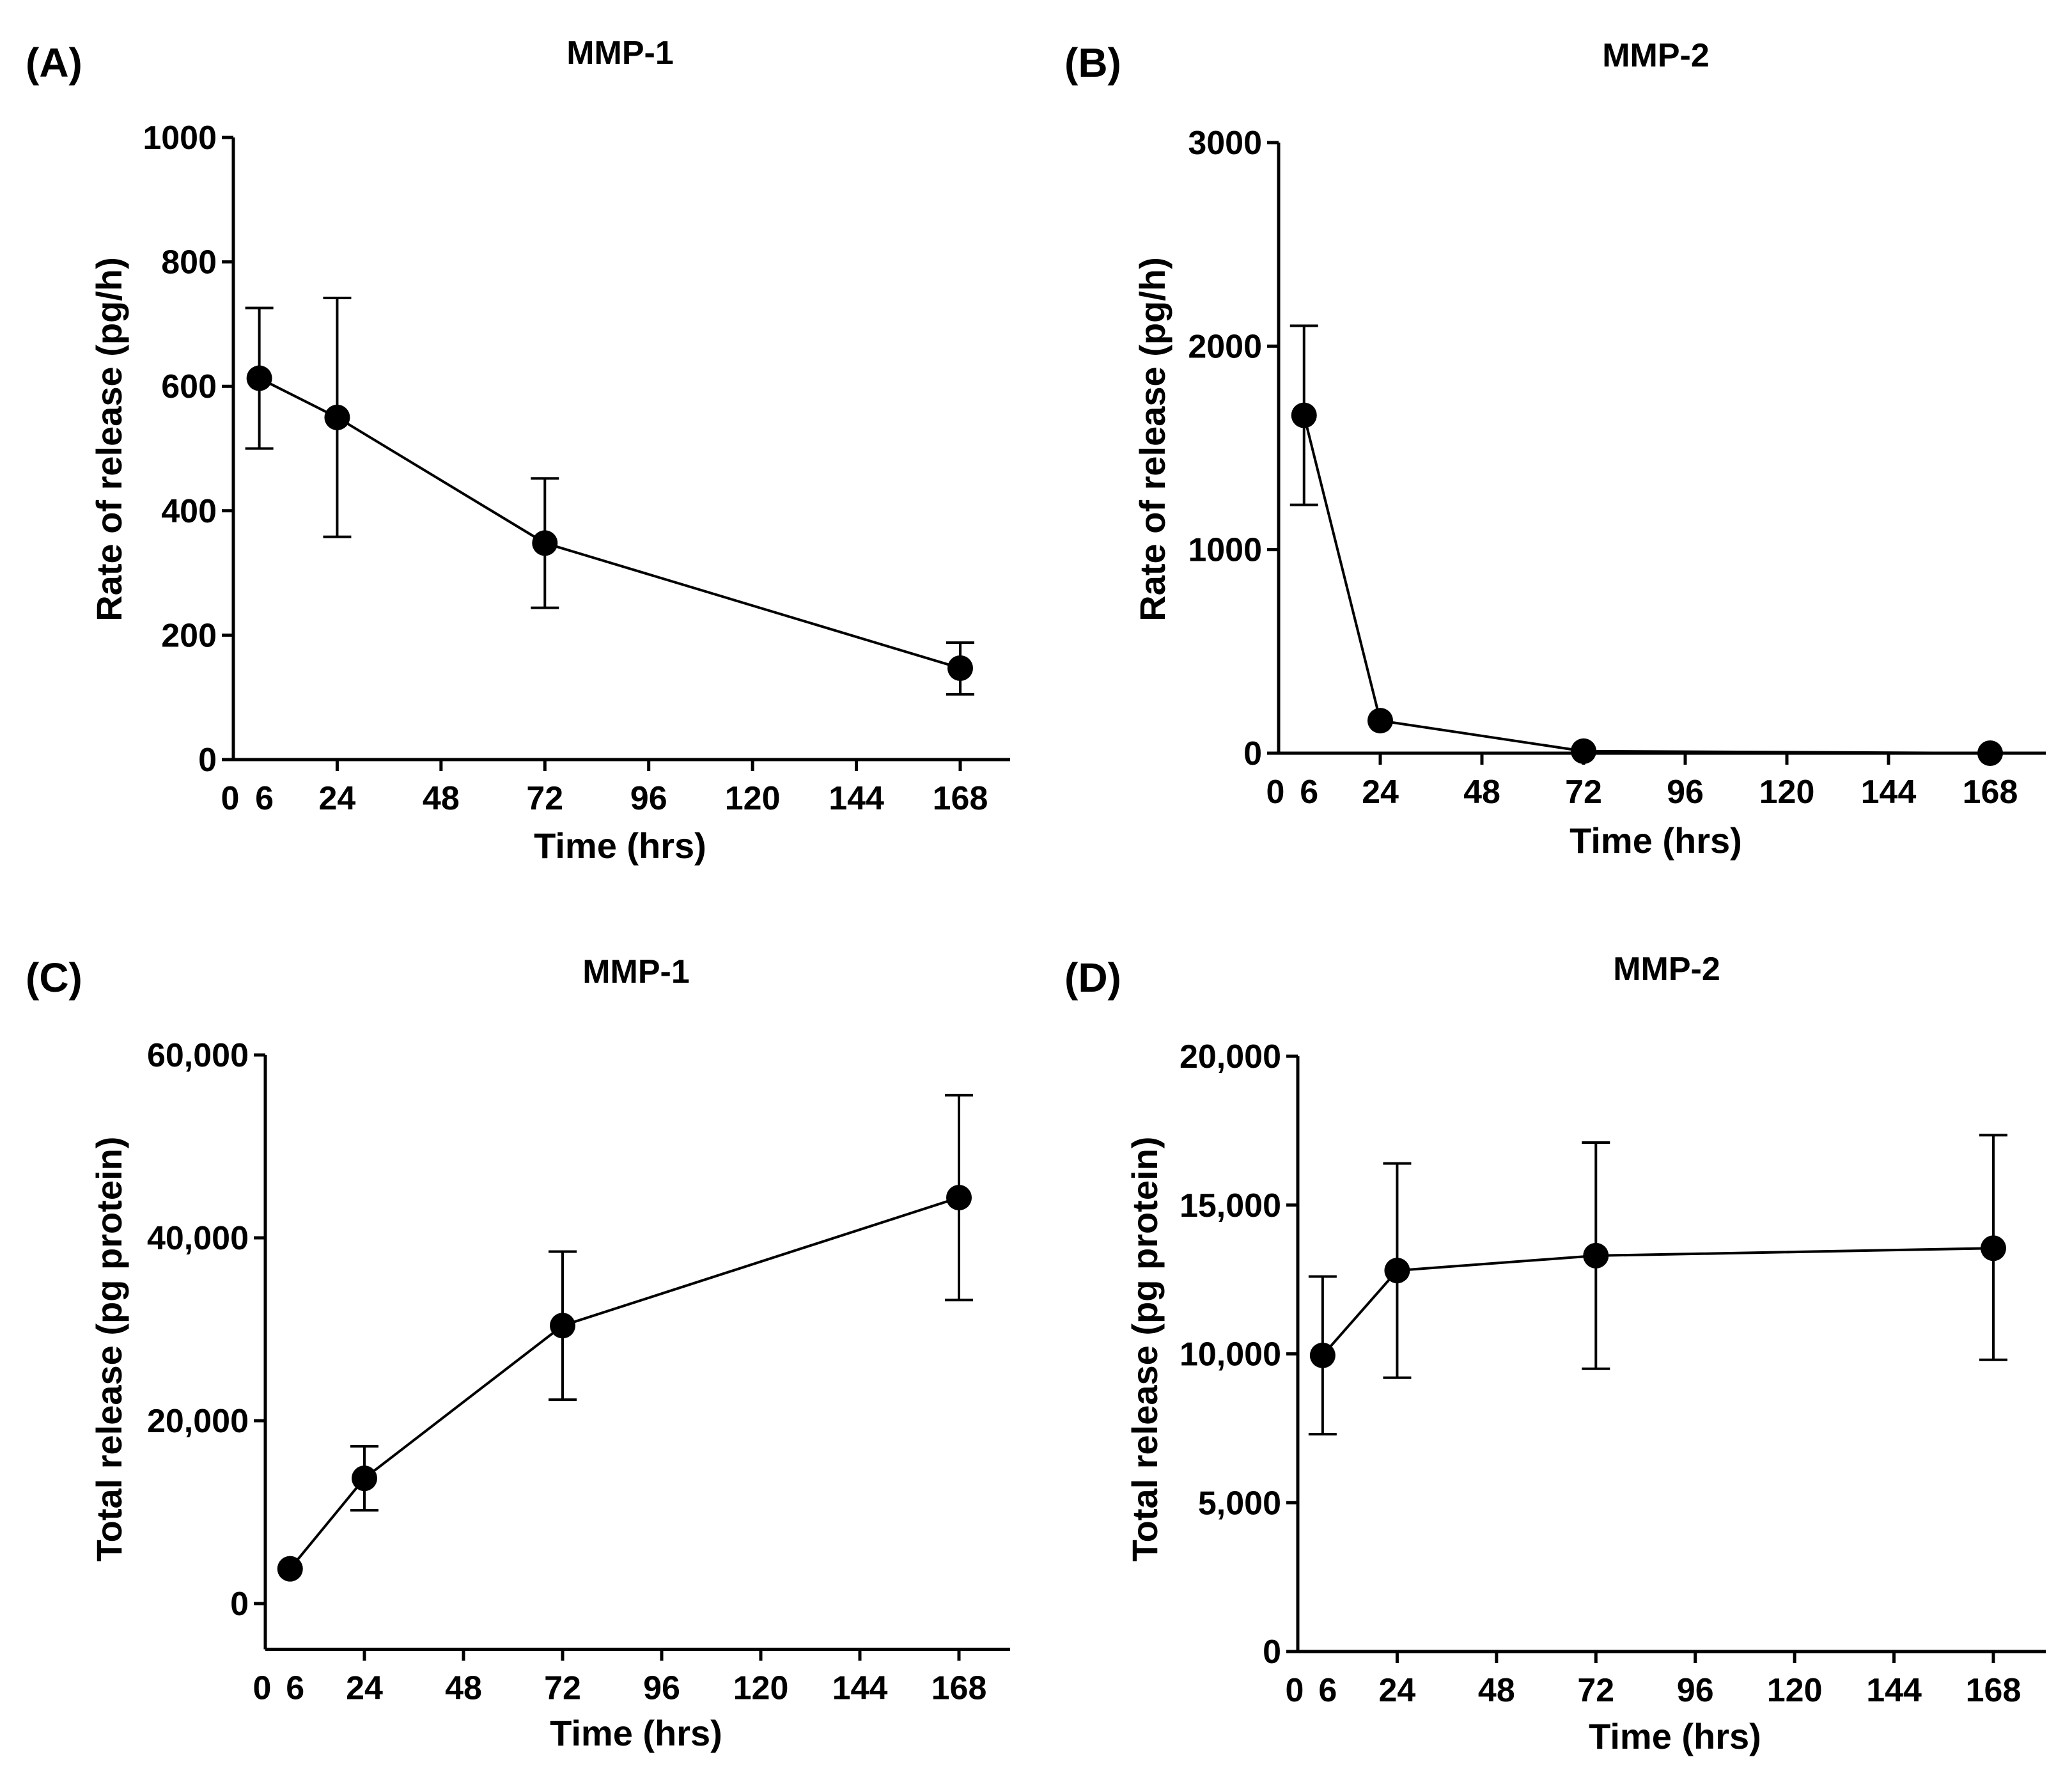 The image size is (2072, 1773). Describe the element at coordinates (189, 511) in the screenshot. I see `panel-a-y-tick-label-2: 400` at that location.